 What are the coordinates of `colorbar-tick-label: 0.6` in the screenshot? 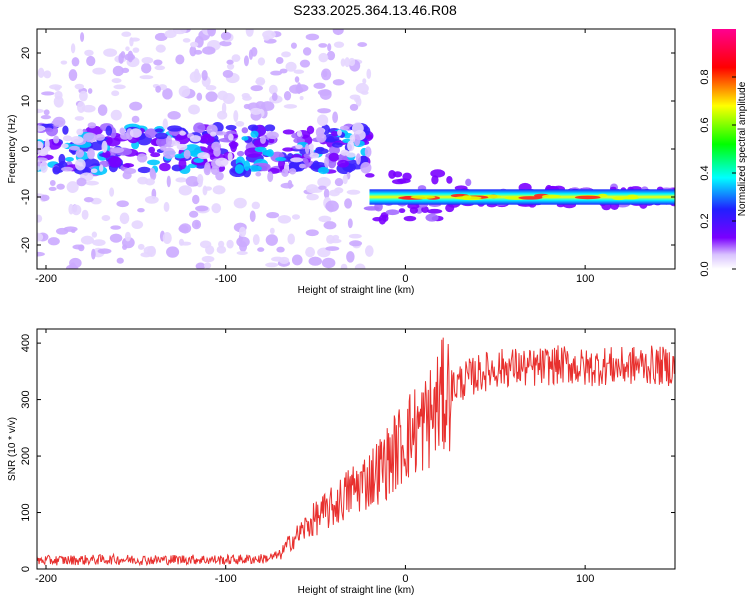 It's located at (705, 124).